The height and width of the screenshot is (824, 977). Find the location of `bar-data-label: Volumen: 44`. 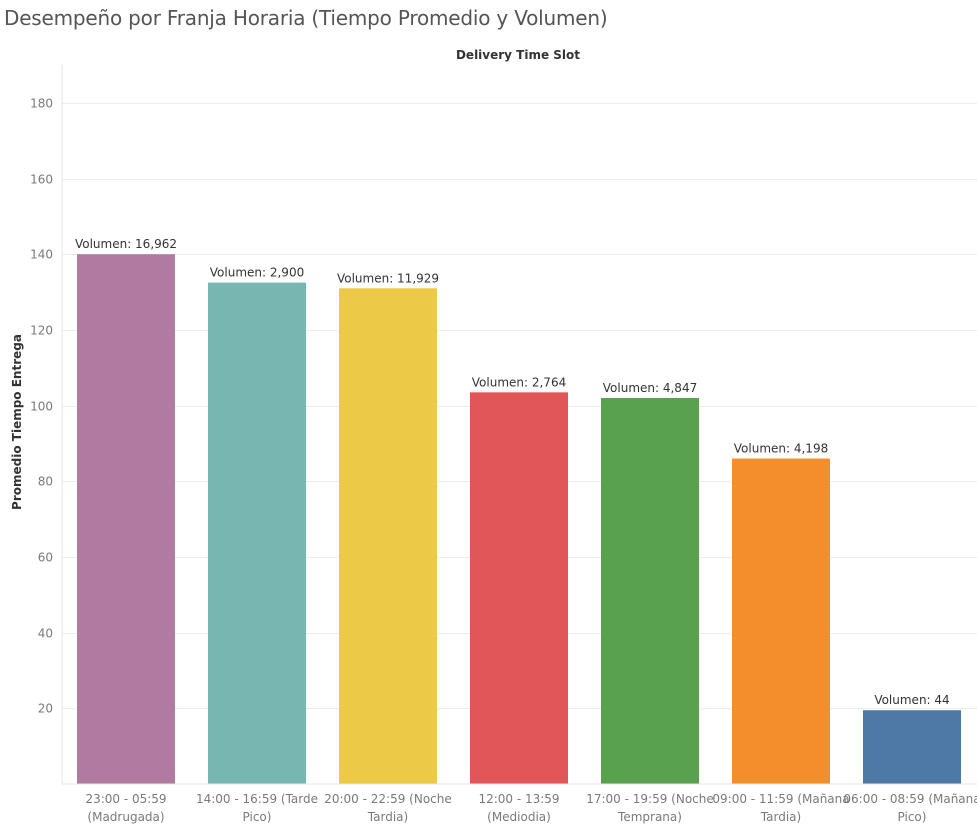

bar-data-label: Volumen: 44 is located at coordinates (911, 700).